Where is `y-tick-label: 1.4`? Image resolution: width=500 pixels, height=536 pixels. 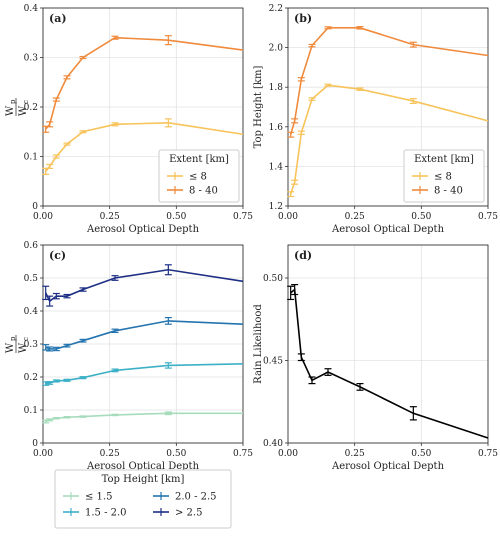
y-tick-label: 1.4 is located at coordinates (276, 167).